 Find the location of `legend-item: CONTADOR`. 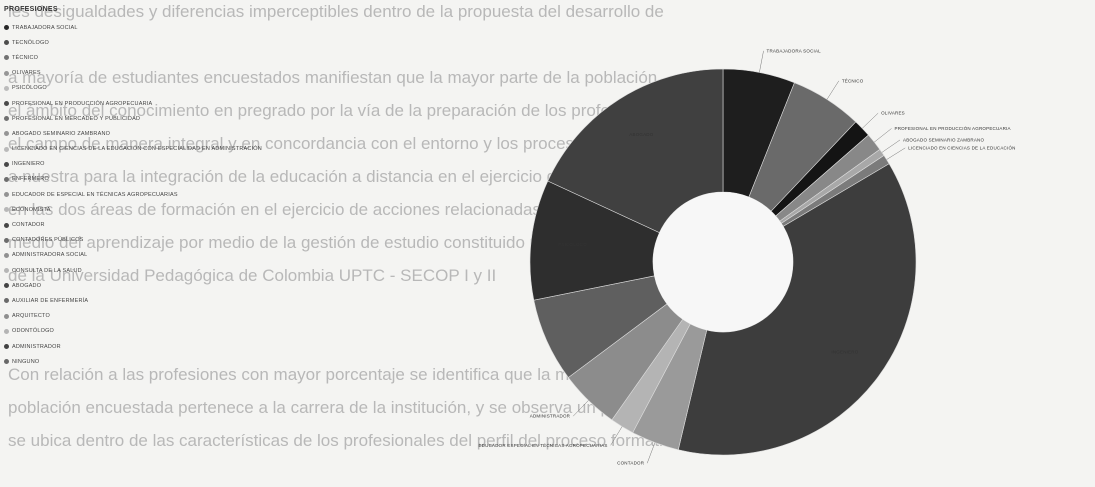

legend-item: CONTADOR is located at coordinates (149, 224).